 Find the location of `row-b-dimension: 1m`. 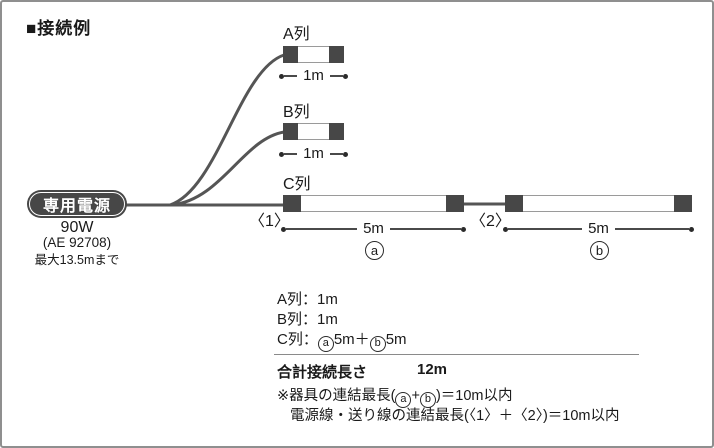

row-b-dimension: 1m is located at coordinates (313, 153).